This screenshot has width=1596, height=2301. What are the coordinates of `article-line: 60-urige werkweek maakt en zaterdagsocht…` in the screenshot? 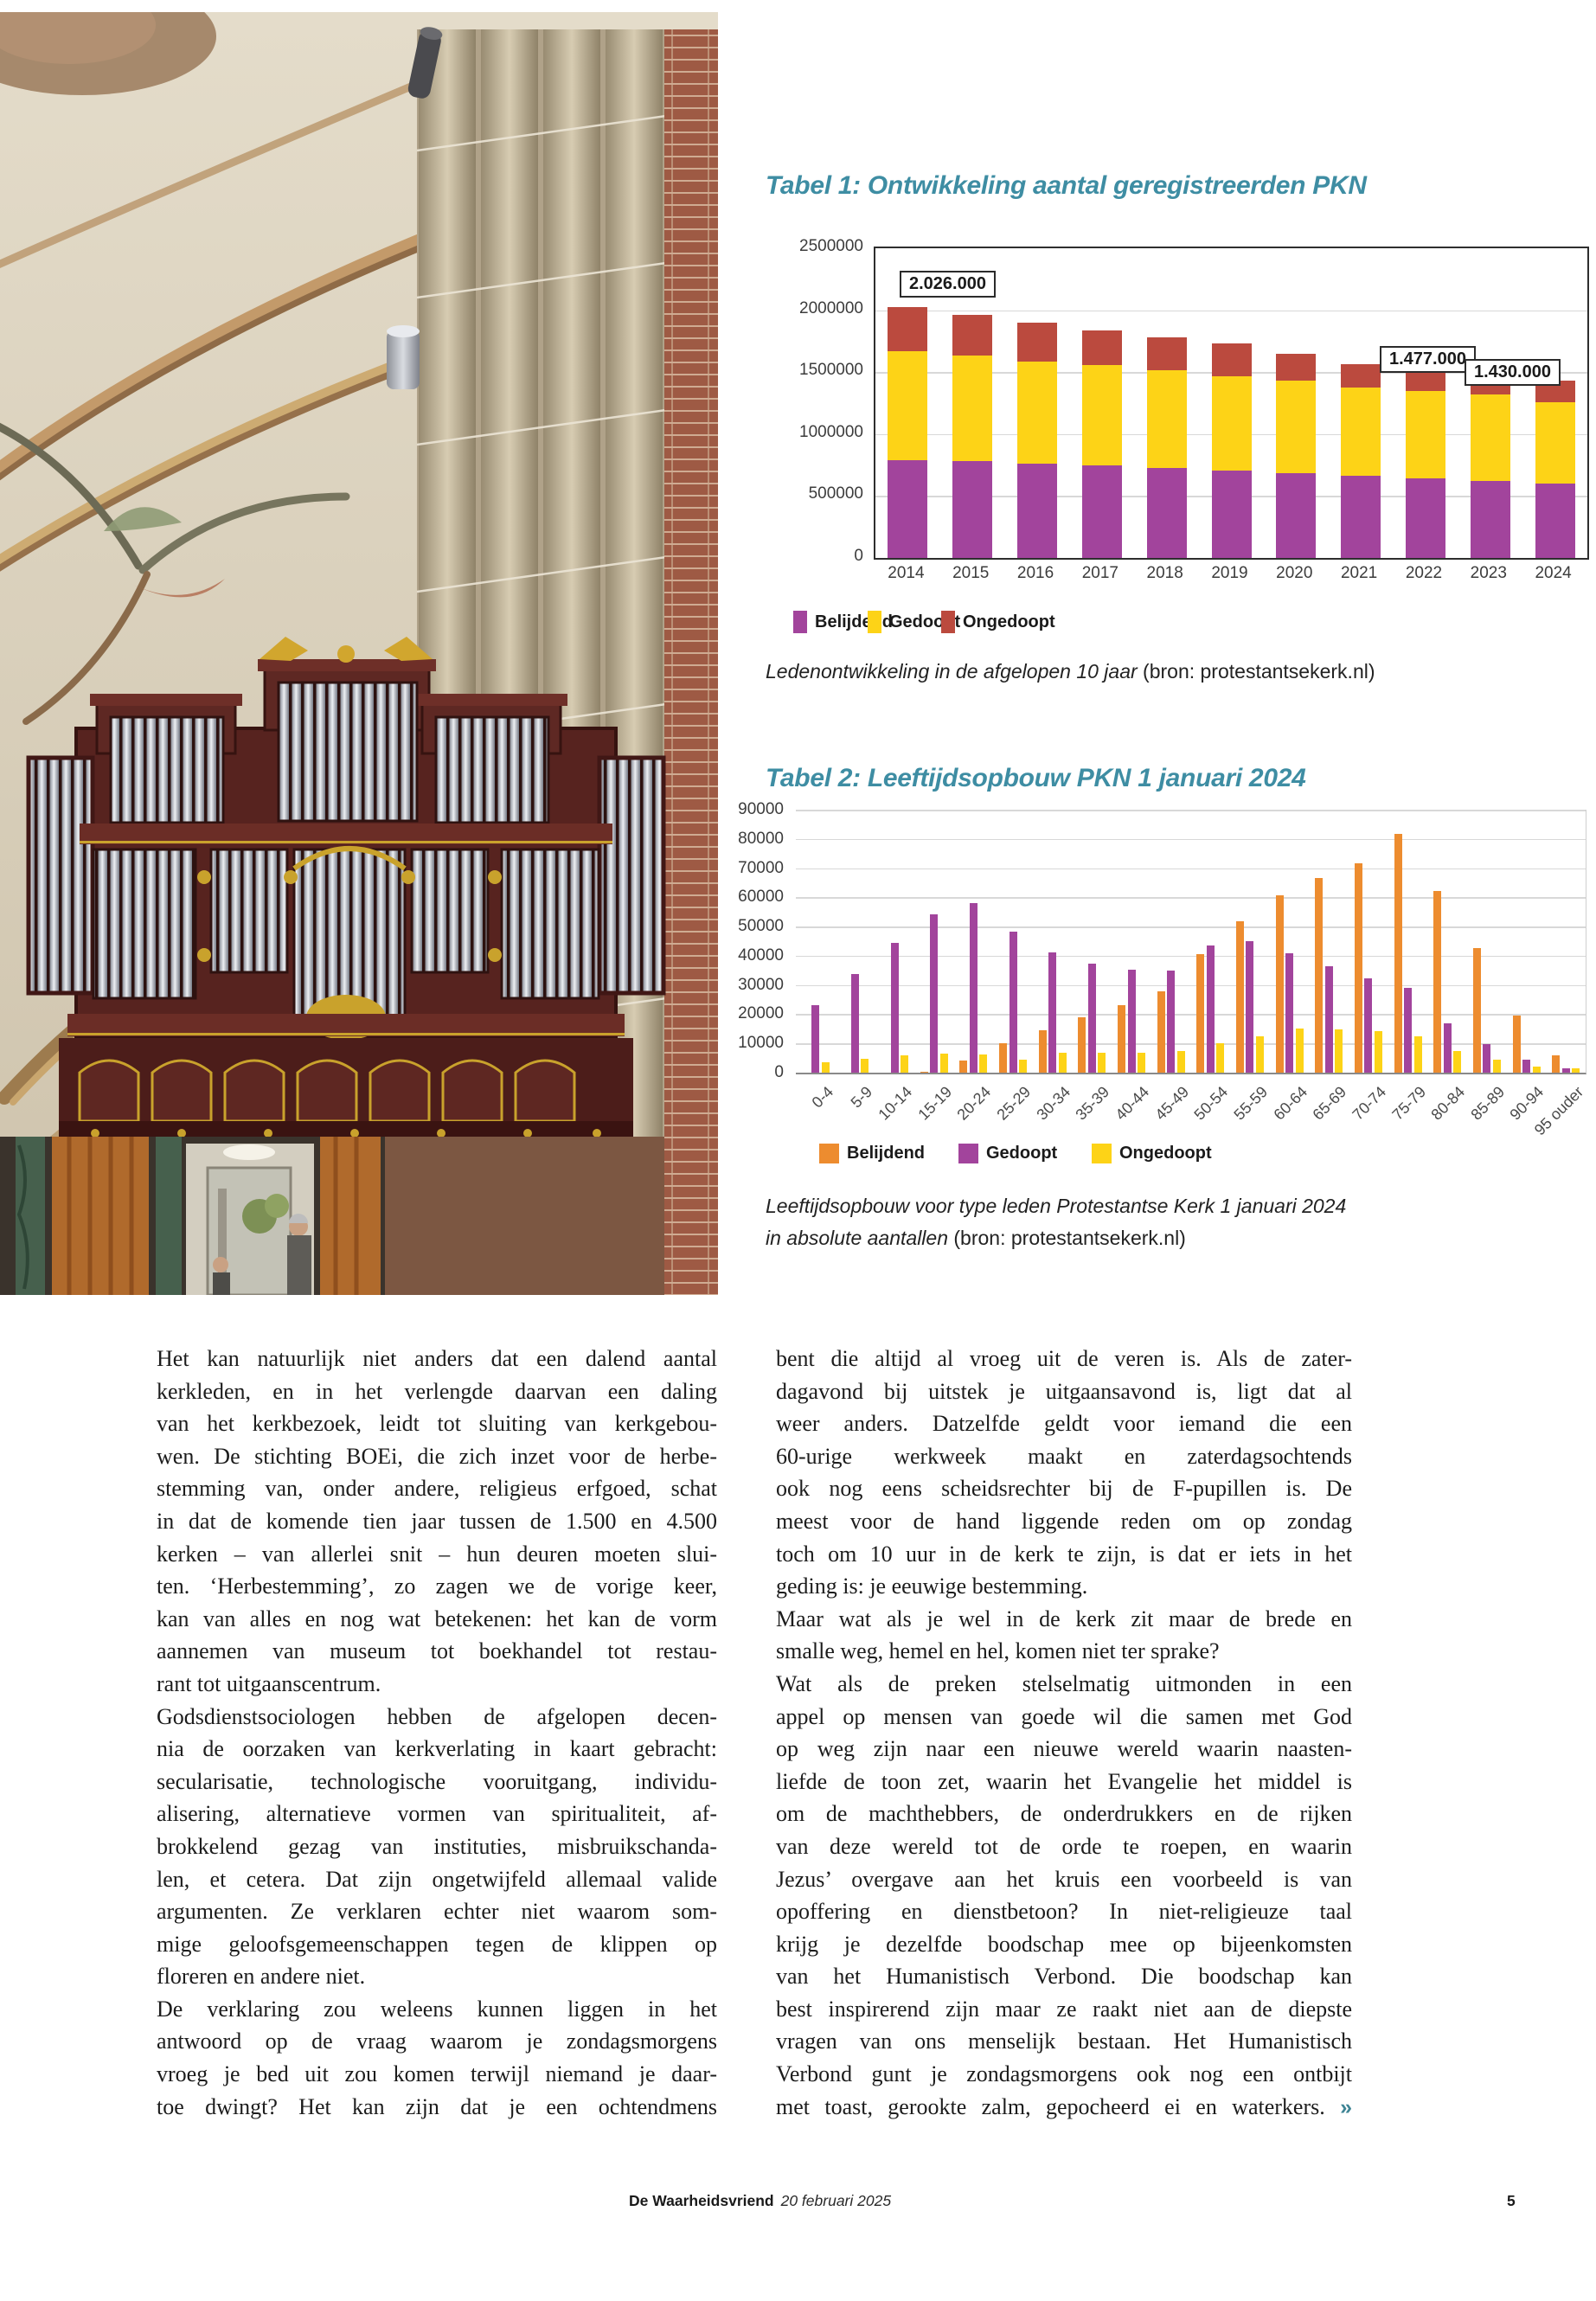 It's located at (1064, 1456).